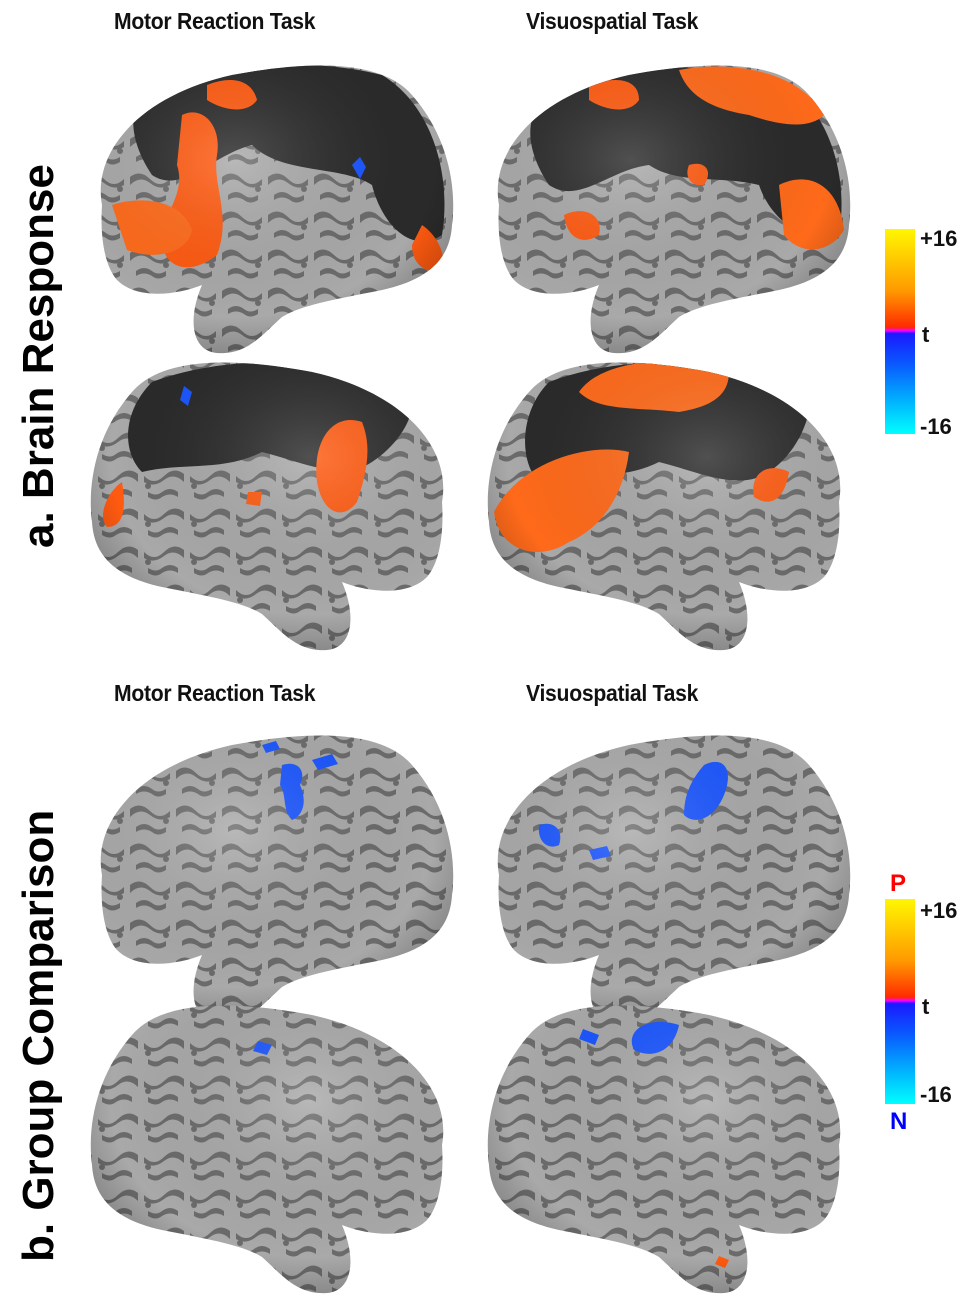  Describe the element at coordinates (926, 1006) in the screenshot. I see `colorbar-b-threshold-label: t` at that location.